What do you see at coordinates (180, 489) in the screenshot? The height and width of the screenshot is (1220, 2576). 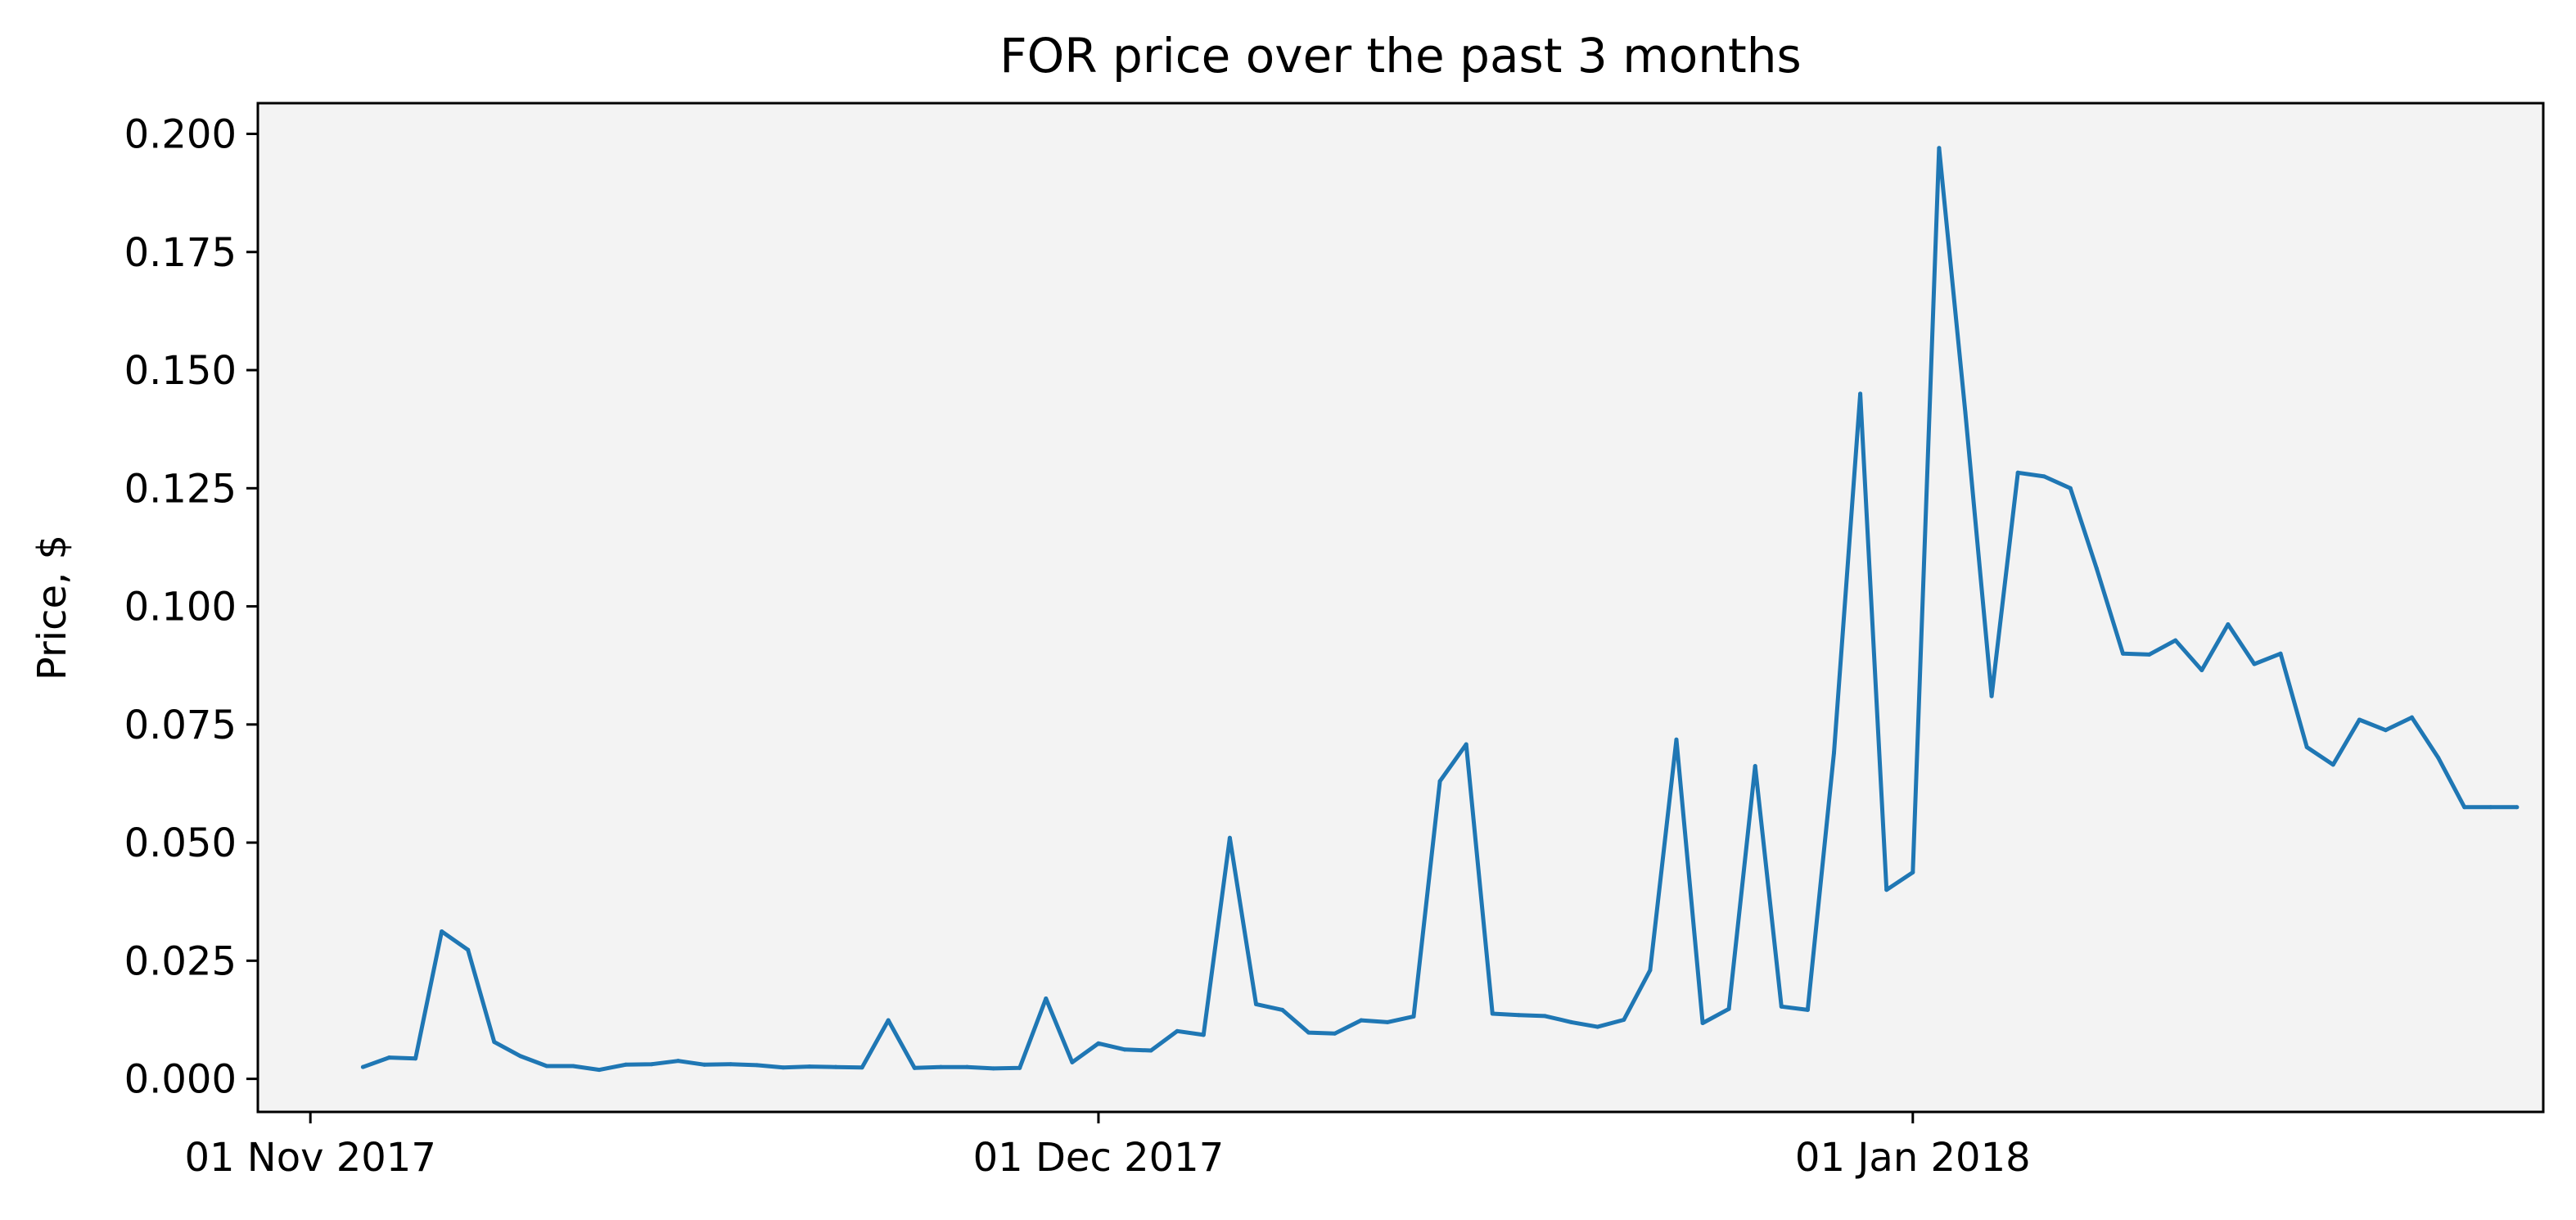 I see `y-tick-label: 0.125` at bounding box center [180, 489].